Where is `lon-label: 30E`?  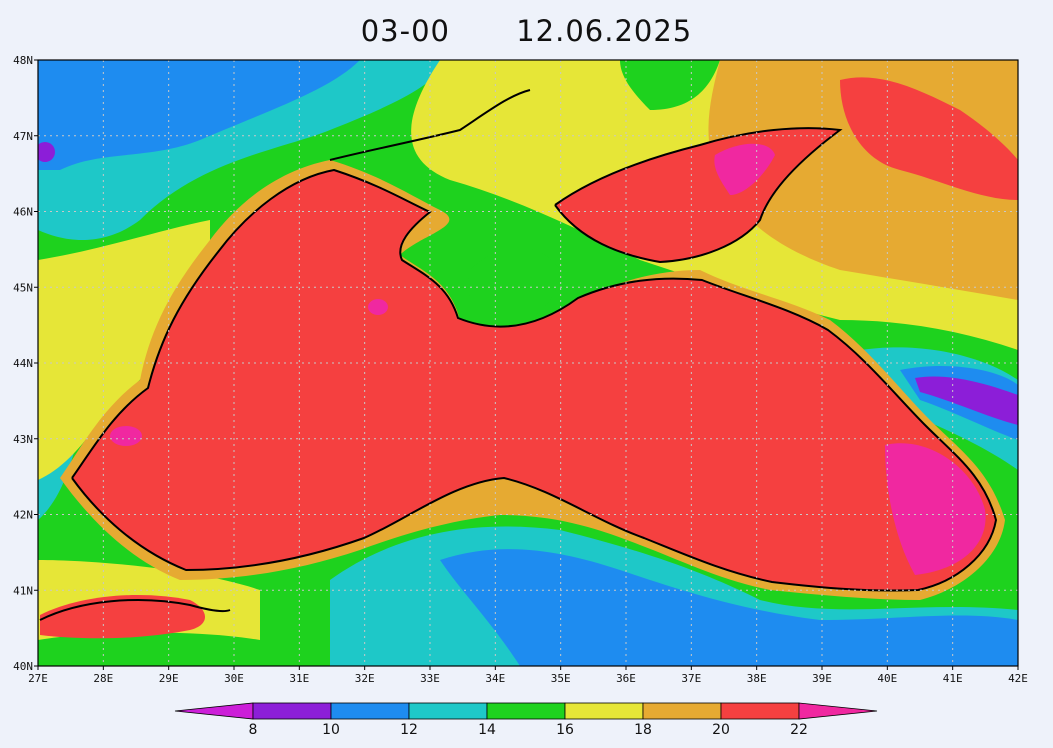 lon-label: 30E is located at coordinates (234, 678).